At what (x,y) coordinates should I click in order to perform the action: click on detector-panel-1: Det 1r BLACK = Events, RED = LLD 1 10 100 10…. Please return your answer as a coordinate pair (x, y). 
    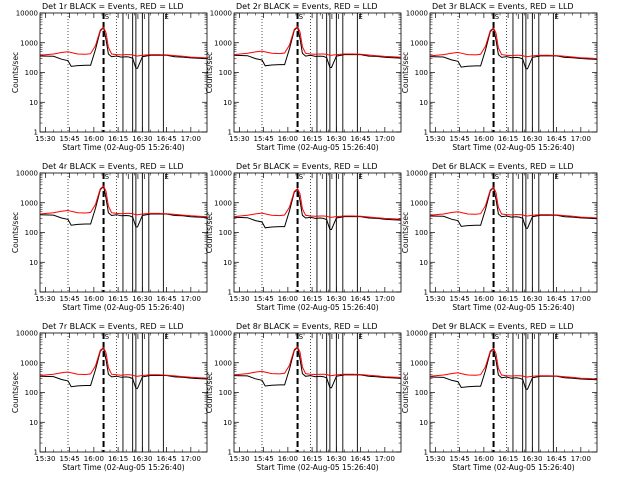
    Looking at the image, I should click on (109, 77).